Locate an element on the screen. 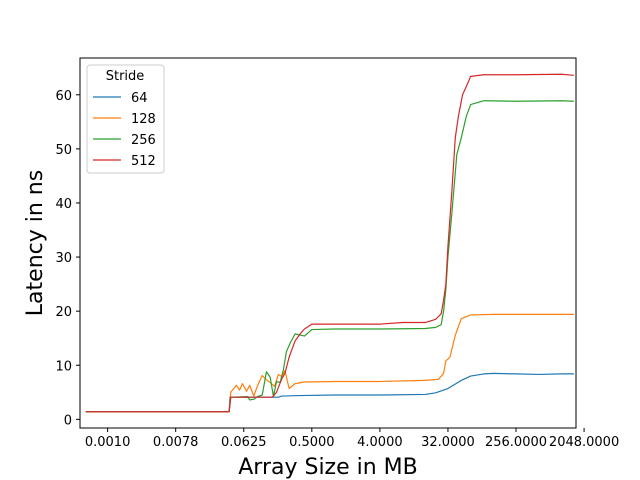 The image size is (640, 480). y-tick-label: 0 is located at coordinates (68, 420).